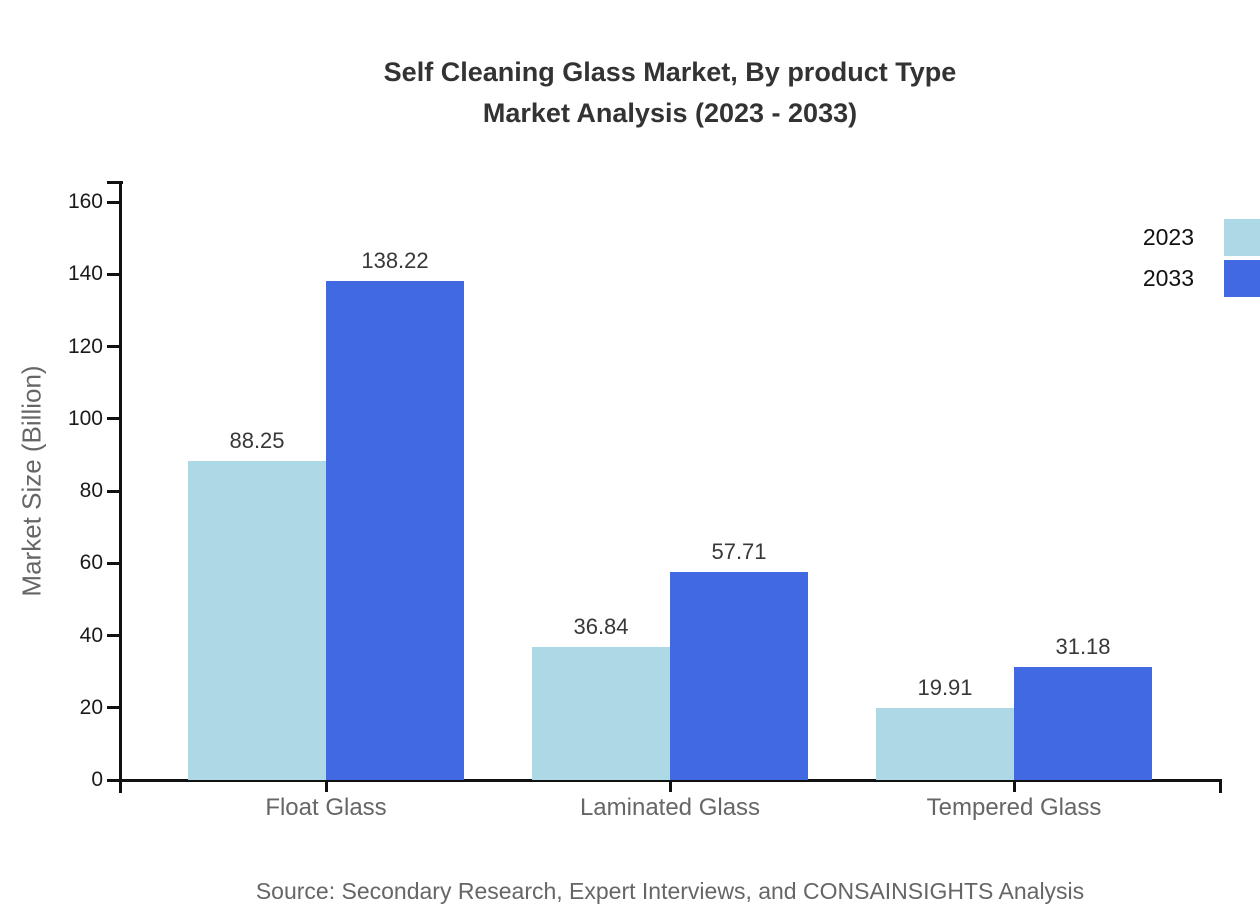 This screenshot has width=1260, height=920. I want to click on y-tick-label-60: 60, so click(91, 563).